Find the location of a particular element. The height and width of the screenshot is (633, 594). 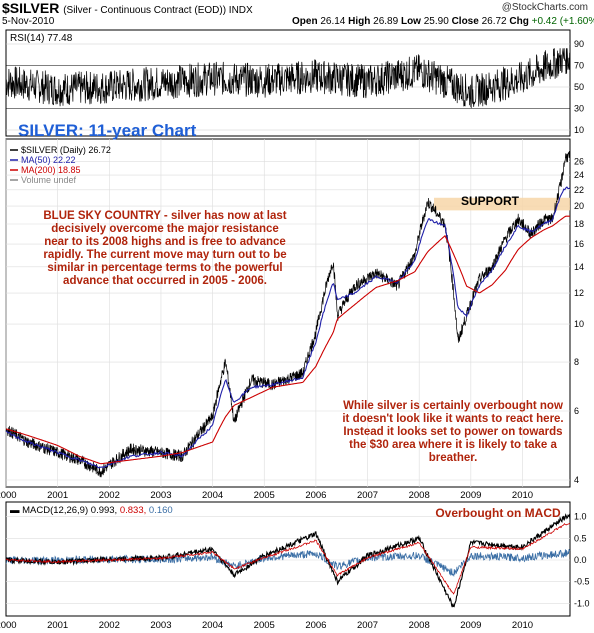

x-tick-label: 2000 is located at coordinates (8, 495).